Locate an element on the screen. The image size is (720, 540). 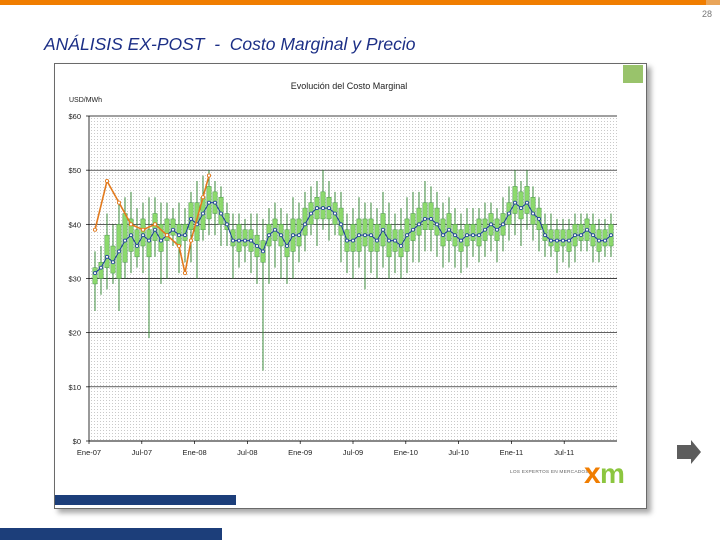
right-arrow-icon is located at coordinates (690, 452).